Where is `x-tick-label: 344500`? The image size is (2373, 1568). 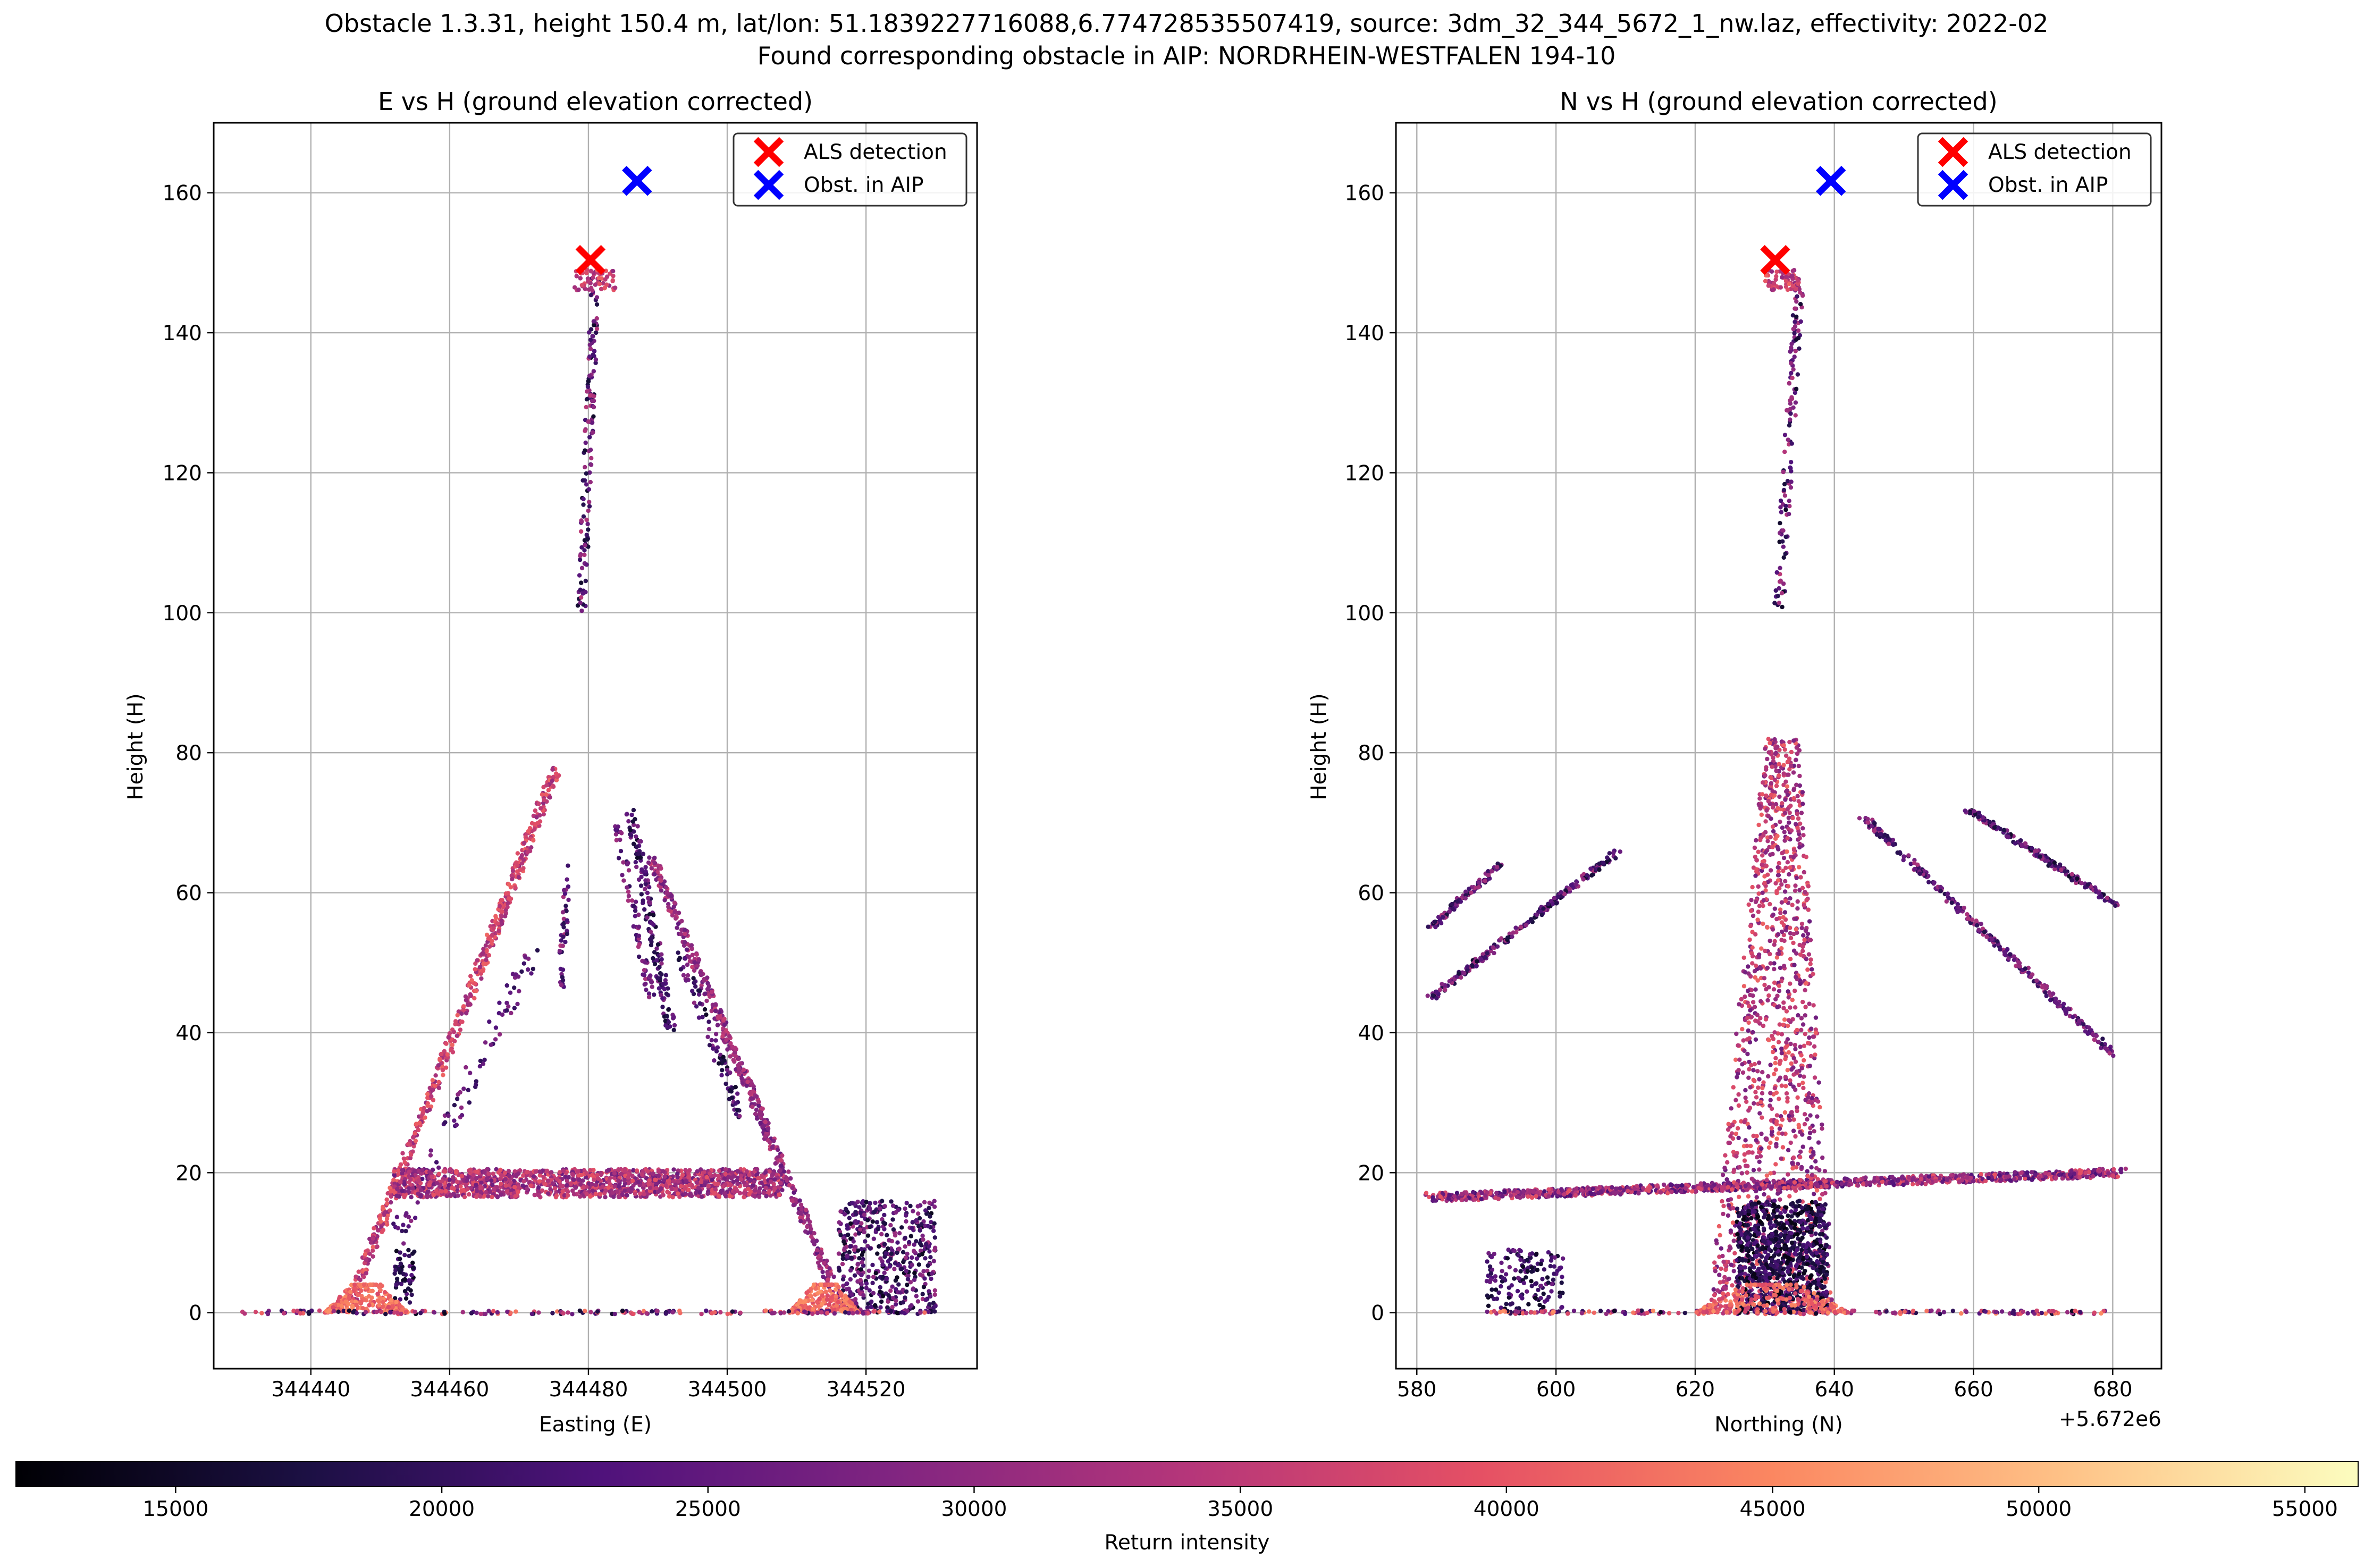
x-tick-label: 344500 is located at coordinates (727, 1390).